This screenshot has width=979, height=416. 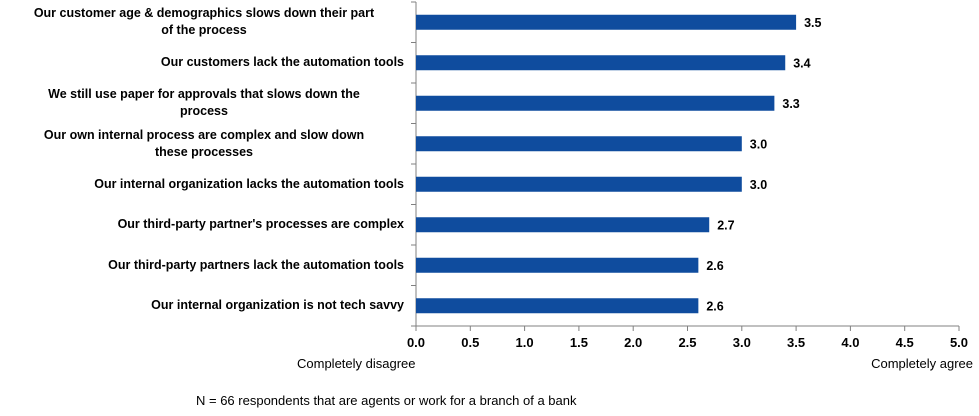 I want to click on data-label: 3.3, so click(x=790, y=104).